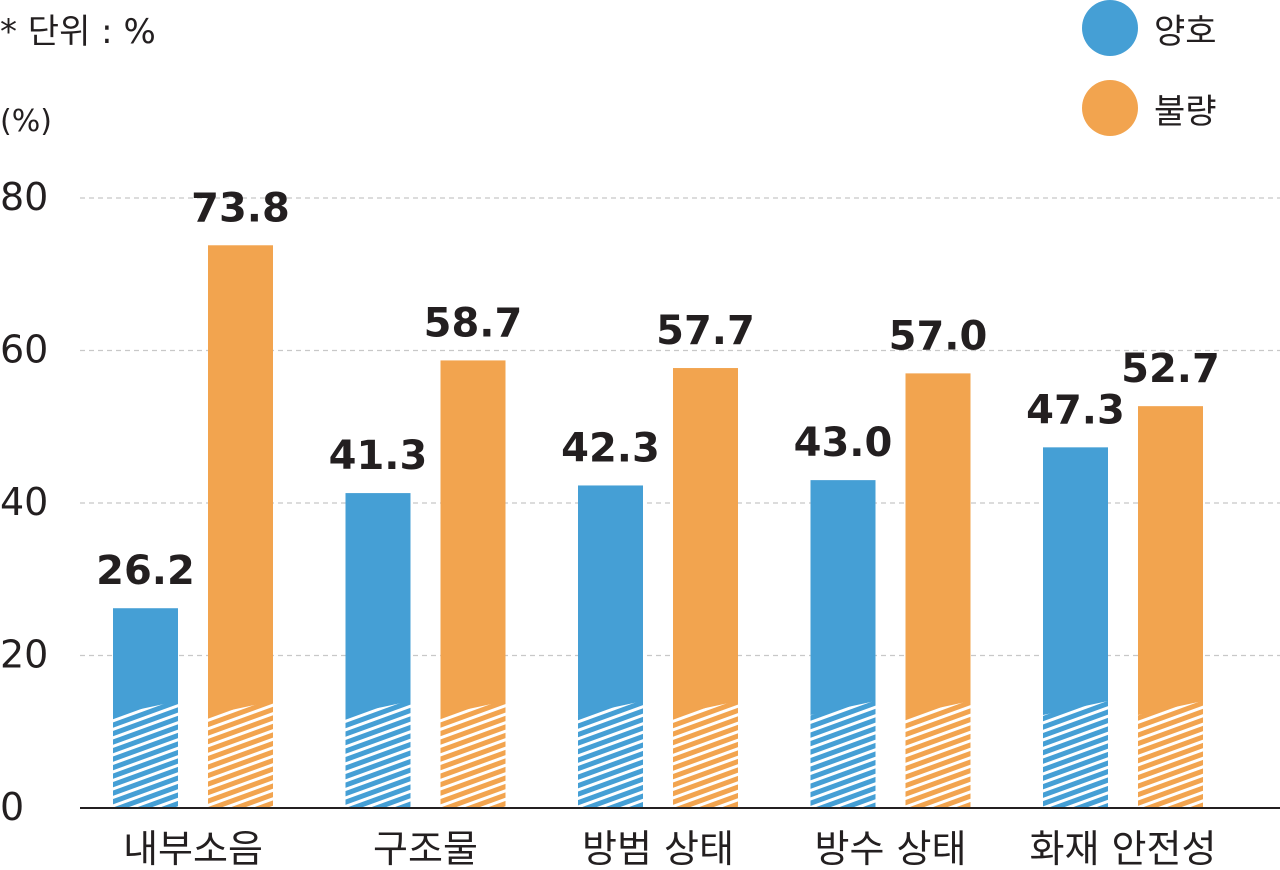  What do you see at coordinates (1170, 369) in the screenshot?
I see `data-label: 52.7` at bounding box center [1170, 369].